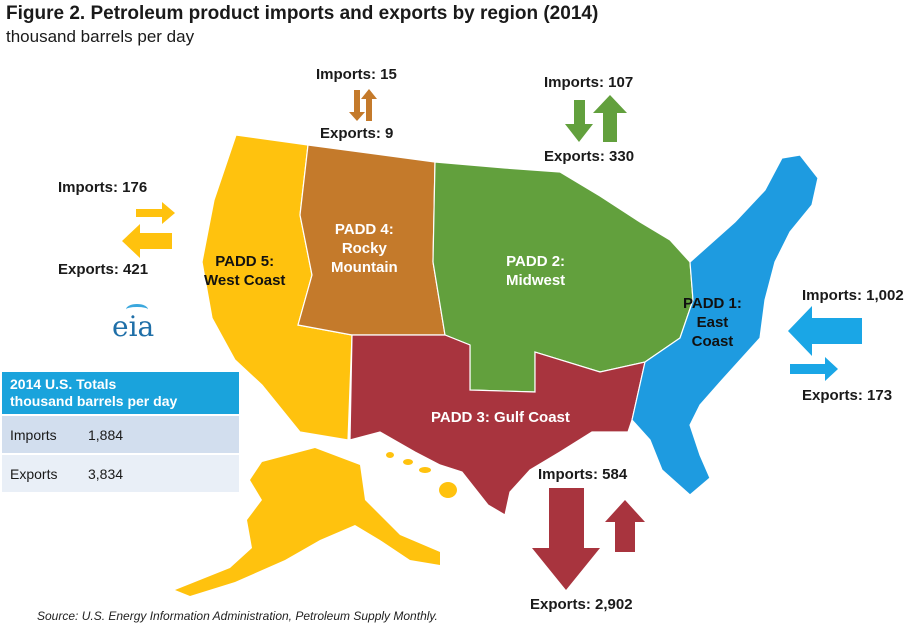  What do you see at coordinates (245, 280) in the screenshot?
I see `padd-5-label-line2: West Coast` at bounding box center [245, 280].